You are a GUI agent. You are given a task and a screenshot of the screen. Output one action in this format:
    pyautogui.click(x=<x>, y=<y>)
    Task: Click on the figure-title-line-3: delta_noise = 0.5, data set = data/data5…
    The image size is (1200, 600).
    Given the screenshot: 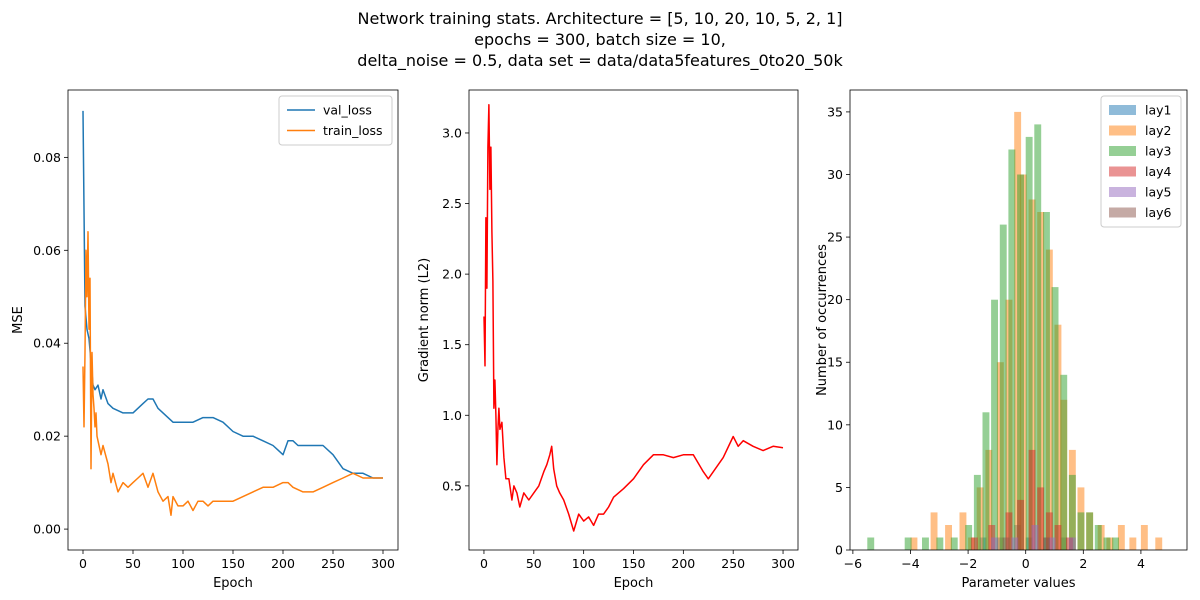 What is the action you would take?
    pyautogui.click(x=600, y=60)
    